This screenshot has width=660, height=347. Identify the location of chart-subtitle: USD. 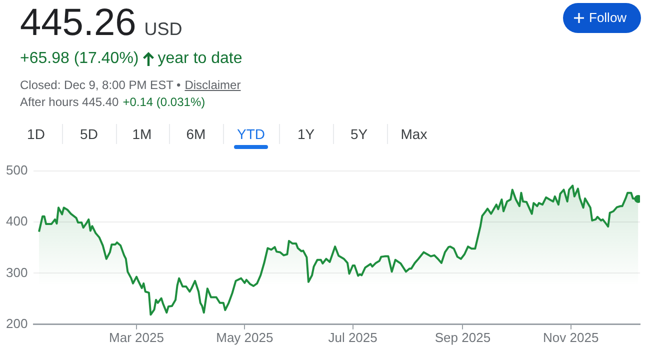
(163, 29).